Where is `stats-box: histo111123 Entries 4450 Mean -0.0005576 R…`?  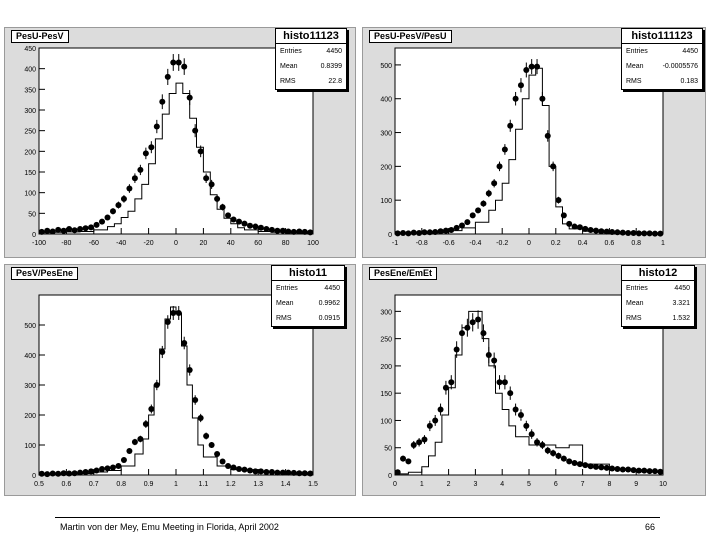
stats-box: histo111123 Entries 4450 Mean -0.0005576 R… is located at coordinates (662, 59).